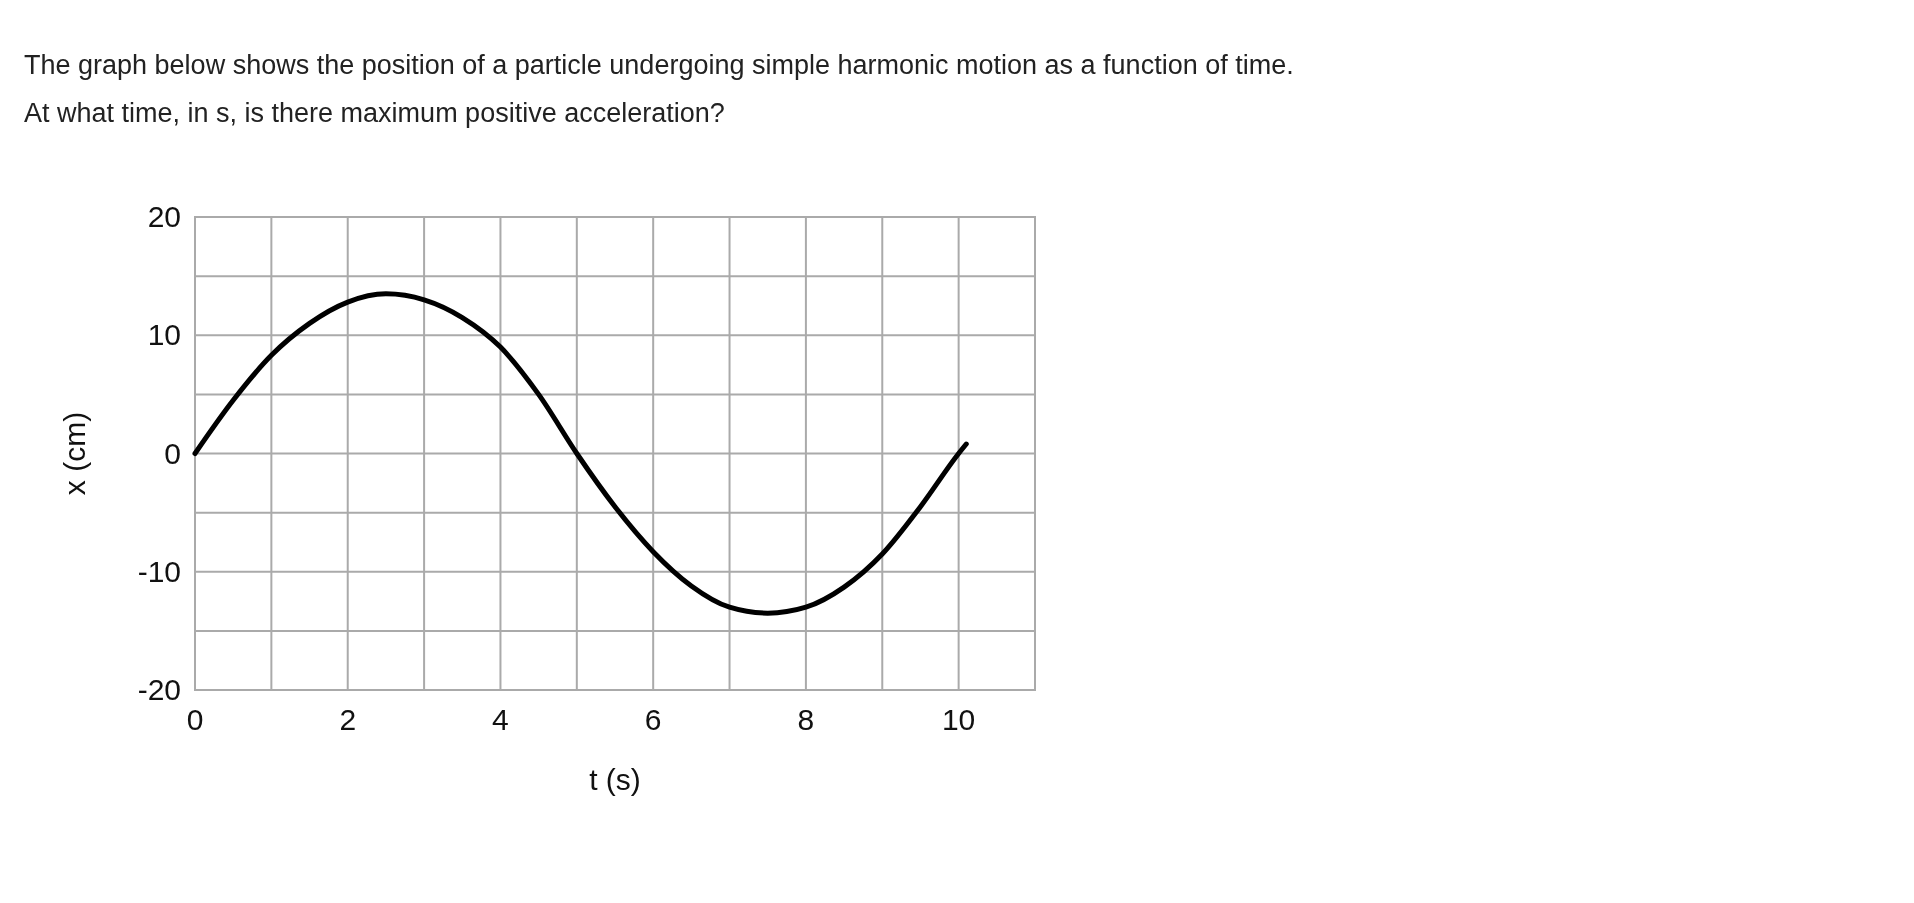 Image resolution: width=1914 pixels, height=903 pixels. Describe the element at coordinates (164, 216) in the screenshot. I see `y-tick-label: 20` at that location.